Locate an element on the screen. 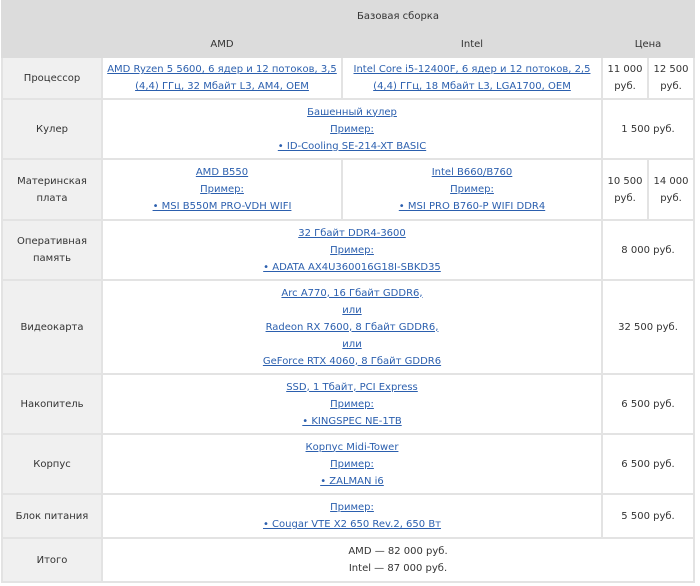  psu-example-link: Пример: is located at coordinates (352, 507).